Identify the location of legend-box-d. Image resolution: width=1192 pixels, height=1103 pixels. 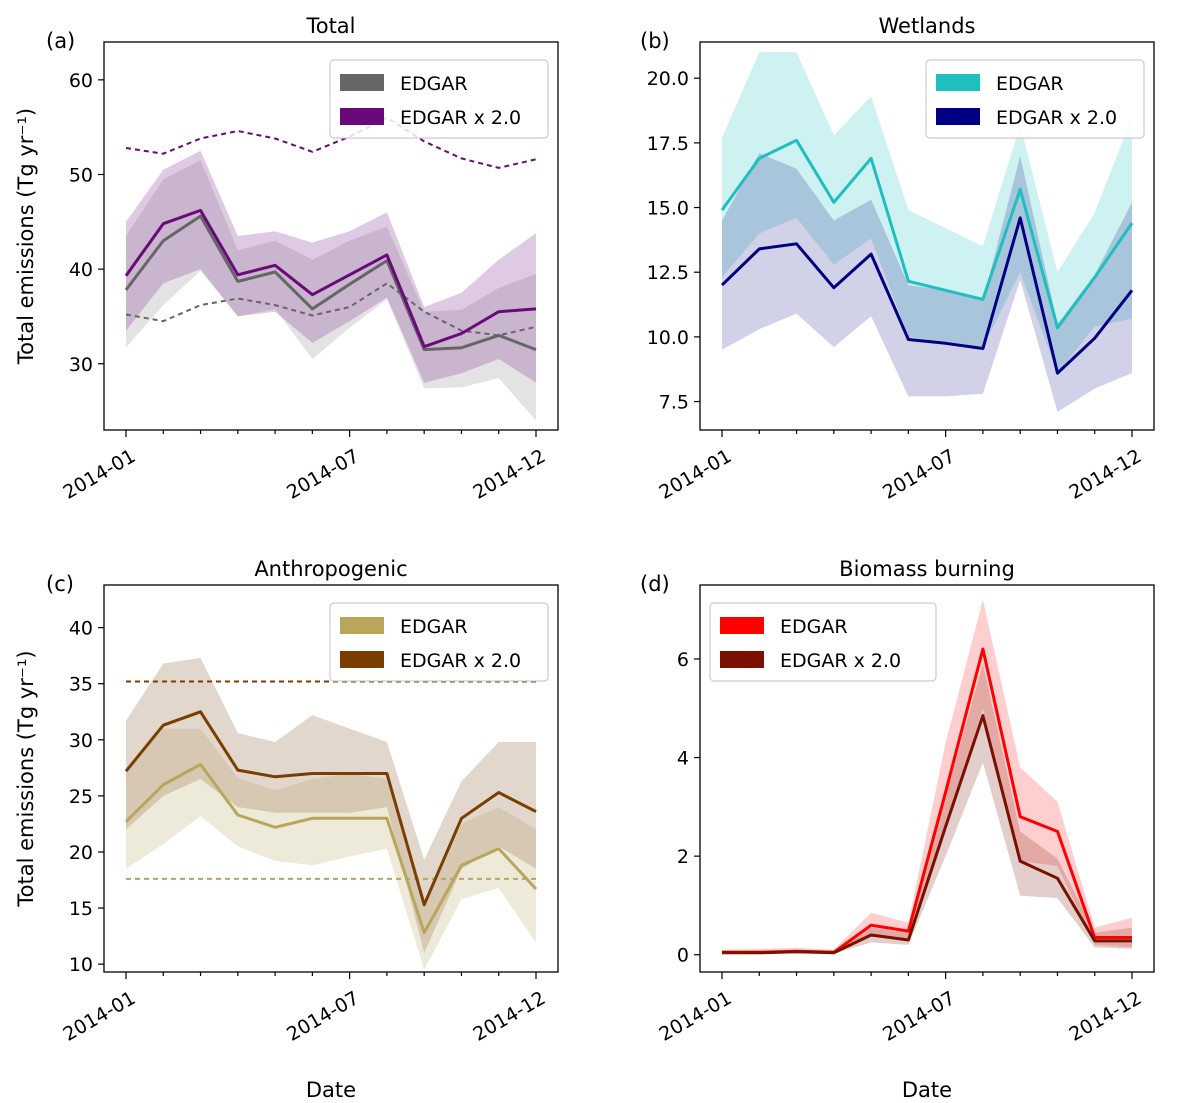
(823, 642).